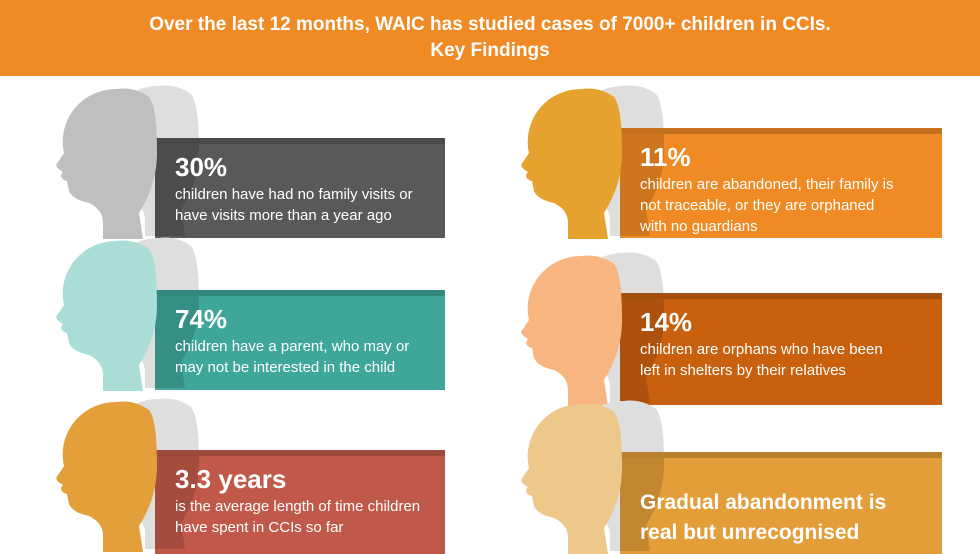 This screenshot has height=554, width=980. Describe the element at coordinates (699, 226) in the screenshot. I see `desc-line: with no guardians` at that location.